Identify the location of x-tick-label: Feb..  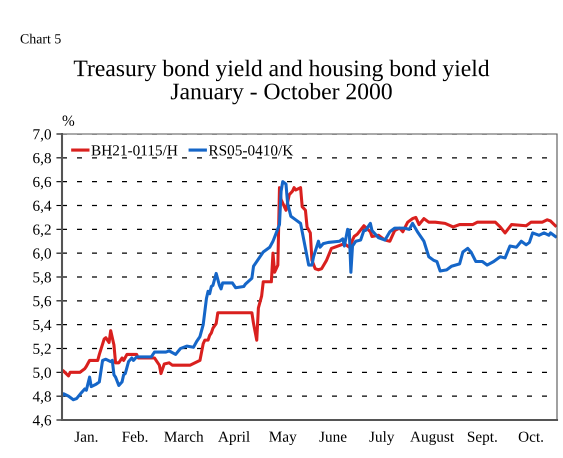
(135, 436).